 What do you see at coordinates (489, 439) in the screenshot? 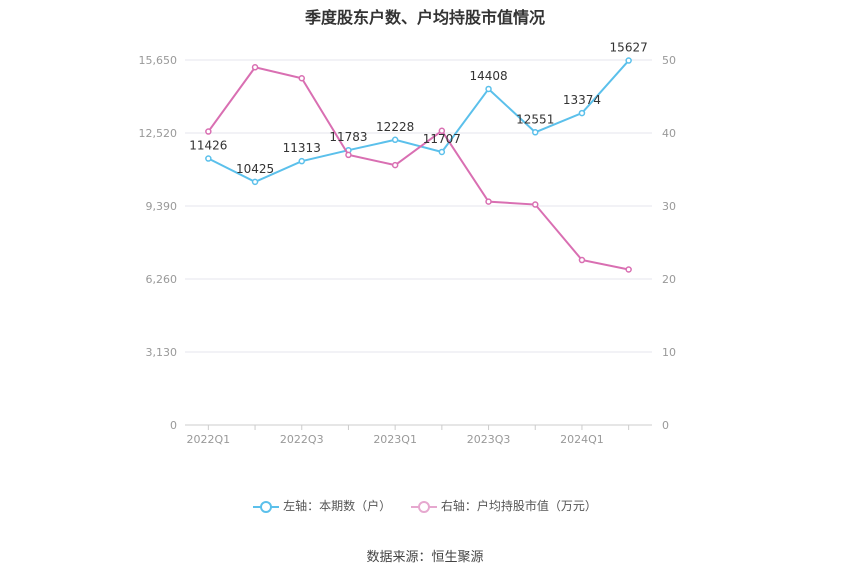
I see `x-tick-label: 2023Q3` at bounding box center [489, 439].